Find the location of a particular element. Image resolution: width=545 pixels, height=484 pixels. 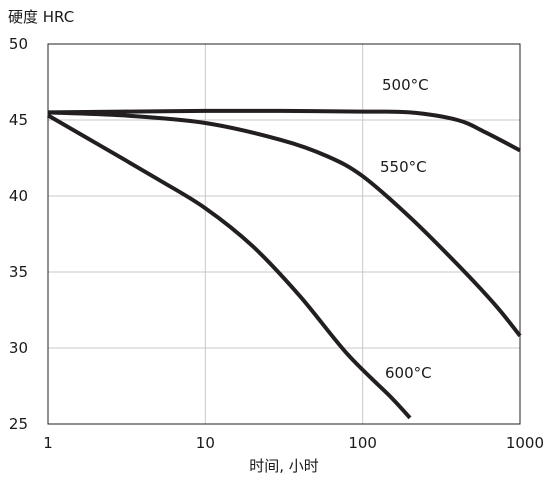

y-tick-label: 50 is located at coordinates (18, 44).